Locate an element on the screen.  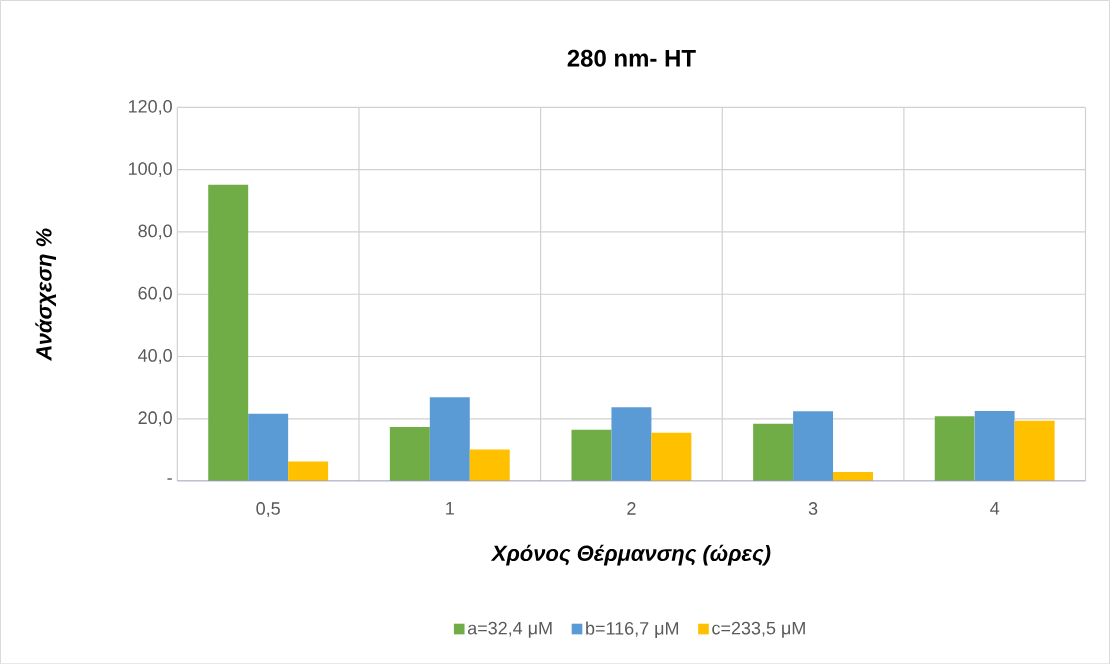
legend-label: b=116,7 μM is located at coordinates (632, 629).